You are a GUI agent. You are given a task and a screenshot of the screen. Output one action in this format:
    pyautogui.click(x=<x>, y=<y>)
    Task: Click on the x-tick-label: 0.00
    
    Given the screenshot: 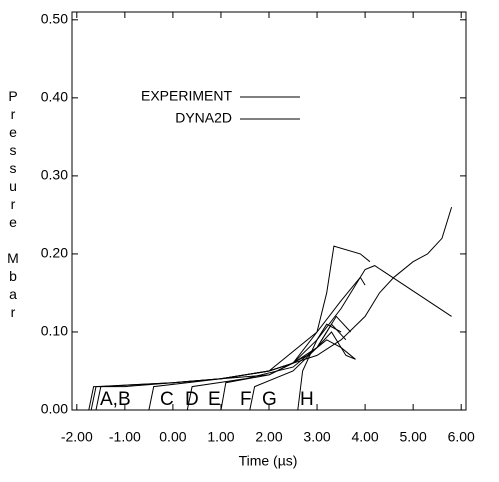 What is the action you would take?
    pyautogui.click(x=172, y=437)
    